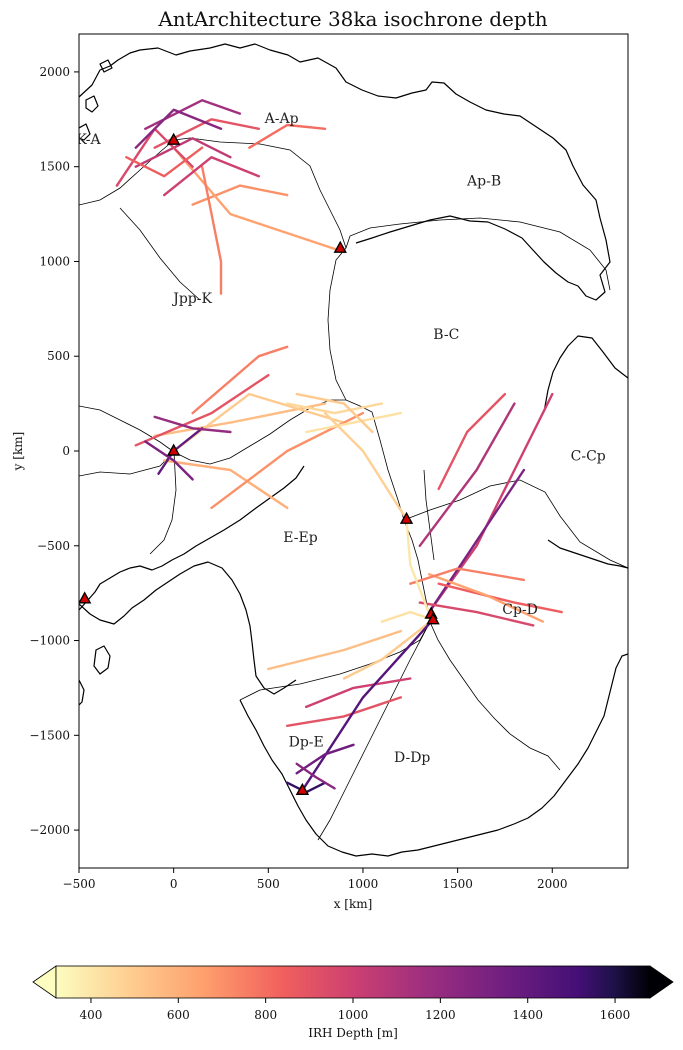 The image size is (683, 1050). I want to click on colorbar-tick-label: 600, so click(178, 1015).